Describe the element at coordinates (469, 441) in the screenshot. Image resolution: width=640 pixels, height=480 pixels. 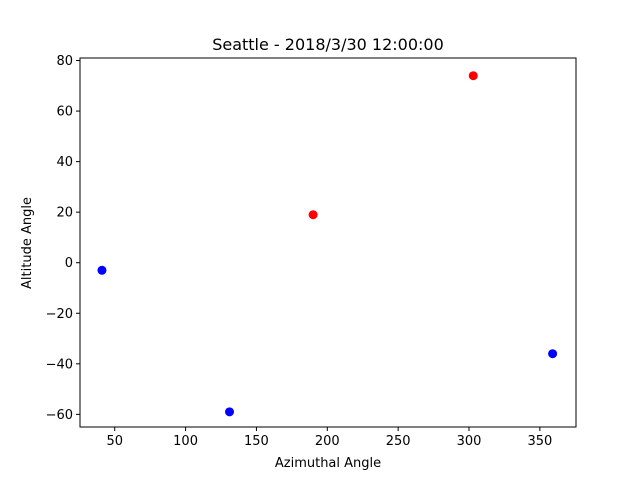
I see `x-tick-label: 300` at that location.